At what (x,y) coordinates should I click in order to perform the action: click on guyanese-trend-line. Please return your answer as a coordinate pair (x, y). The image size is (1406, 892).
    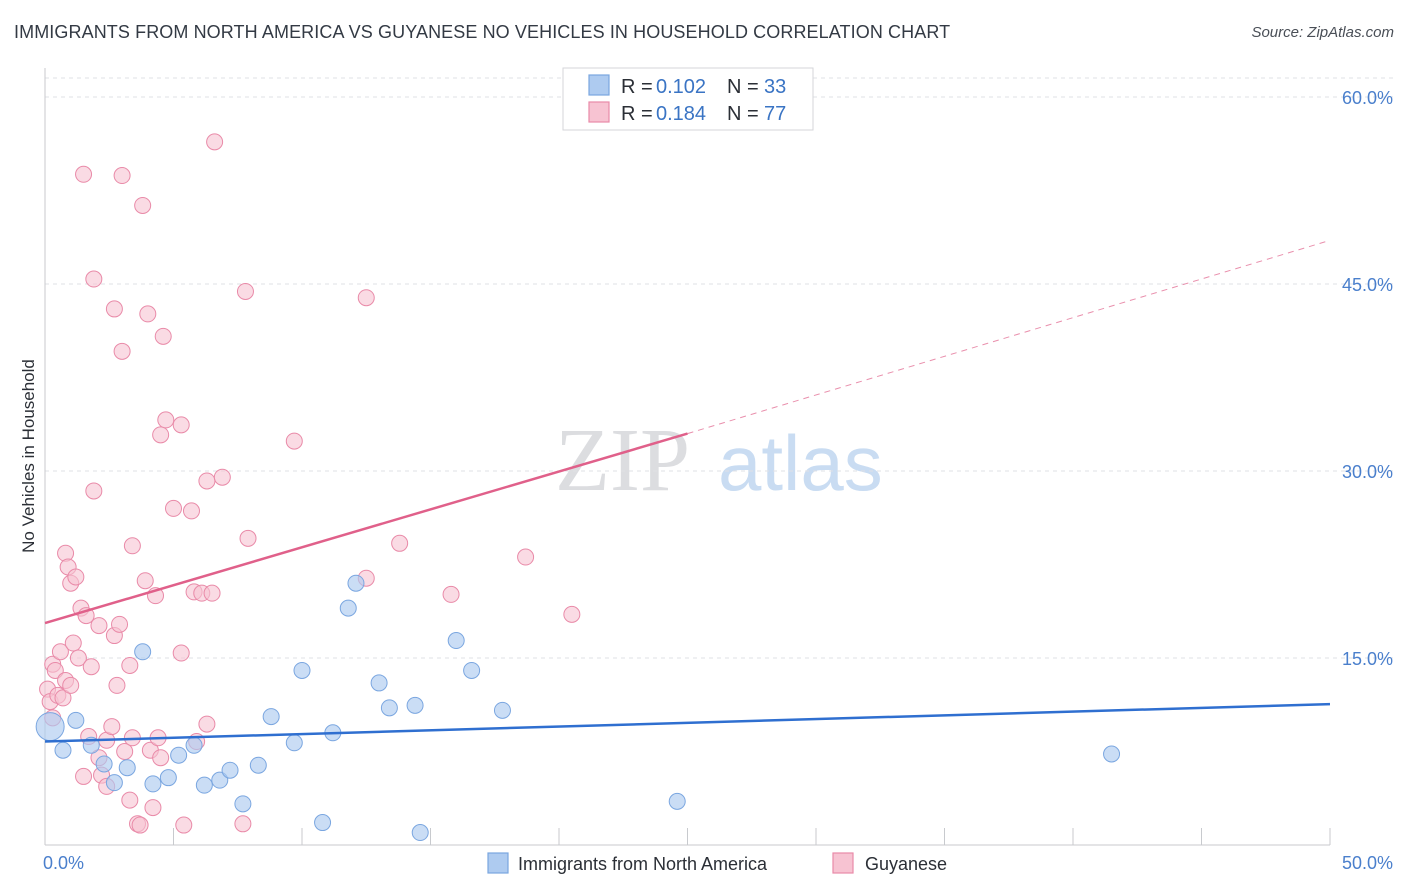
    Looking at the image, I should click on (366, 528).